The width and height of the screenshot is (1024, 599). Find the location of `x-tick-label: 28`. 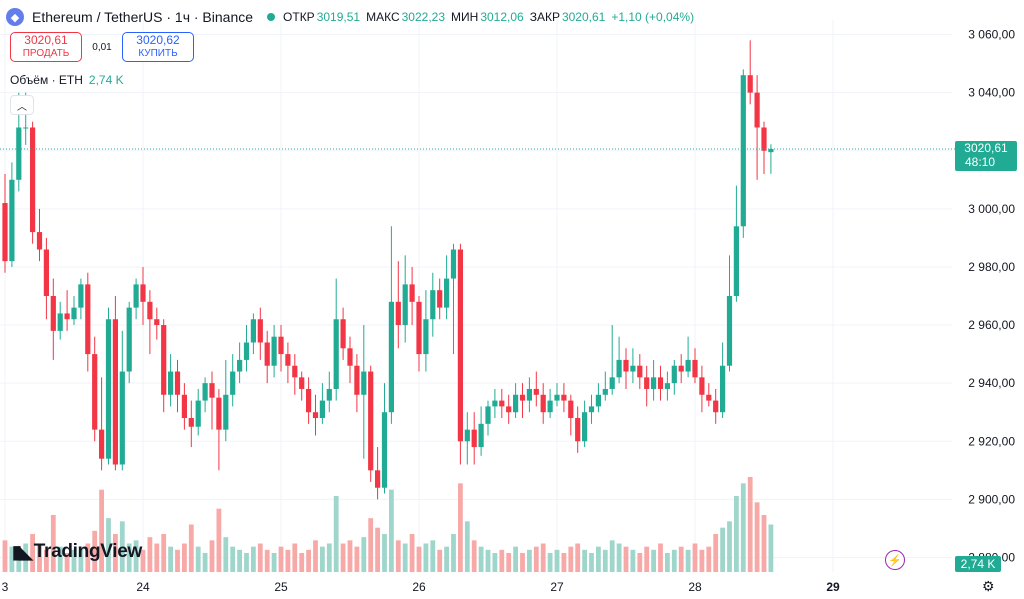

x-tick-label: 28 is located at coordinates (695, 587).